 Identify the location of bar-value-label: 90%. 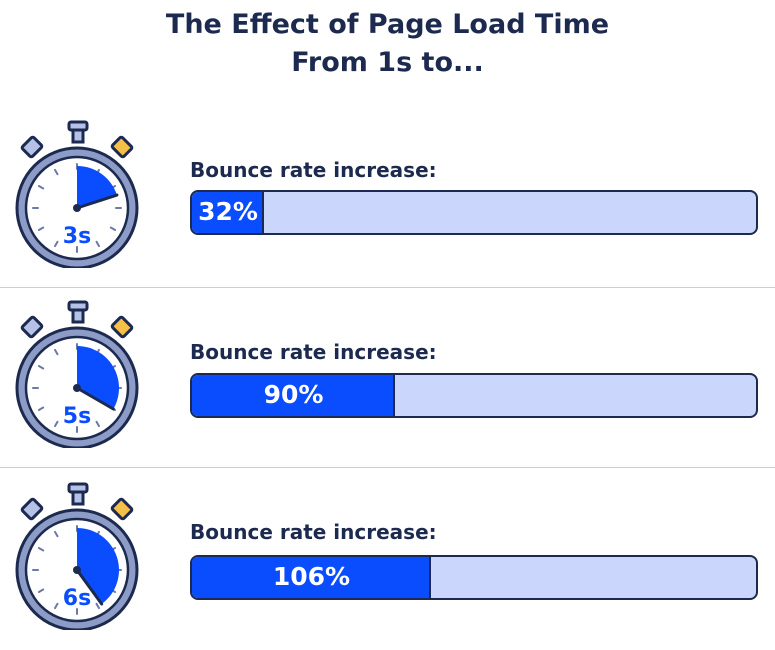
(293, 394).